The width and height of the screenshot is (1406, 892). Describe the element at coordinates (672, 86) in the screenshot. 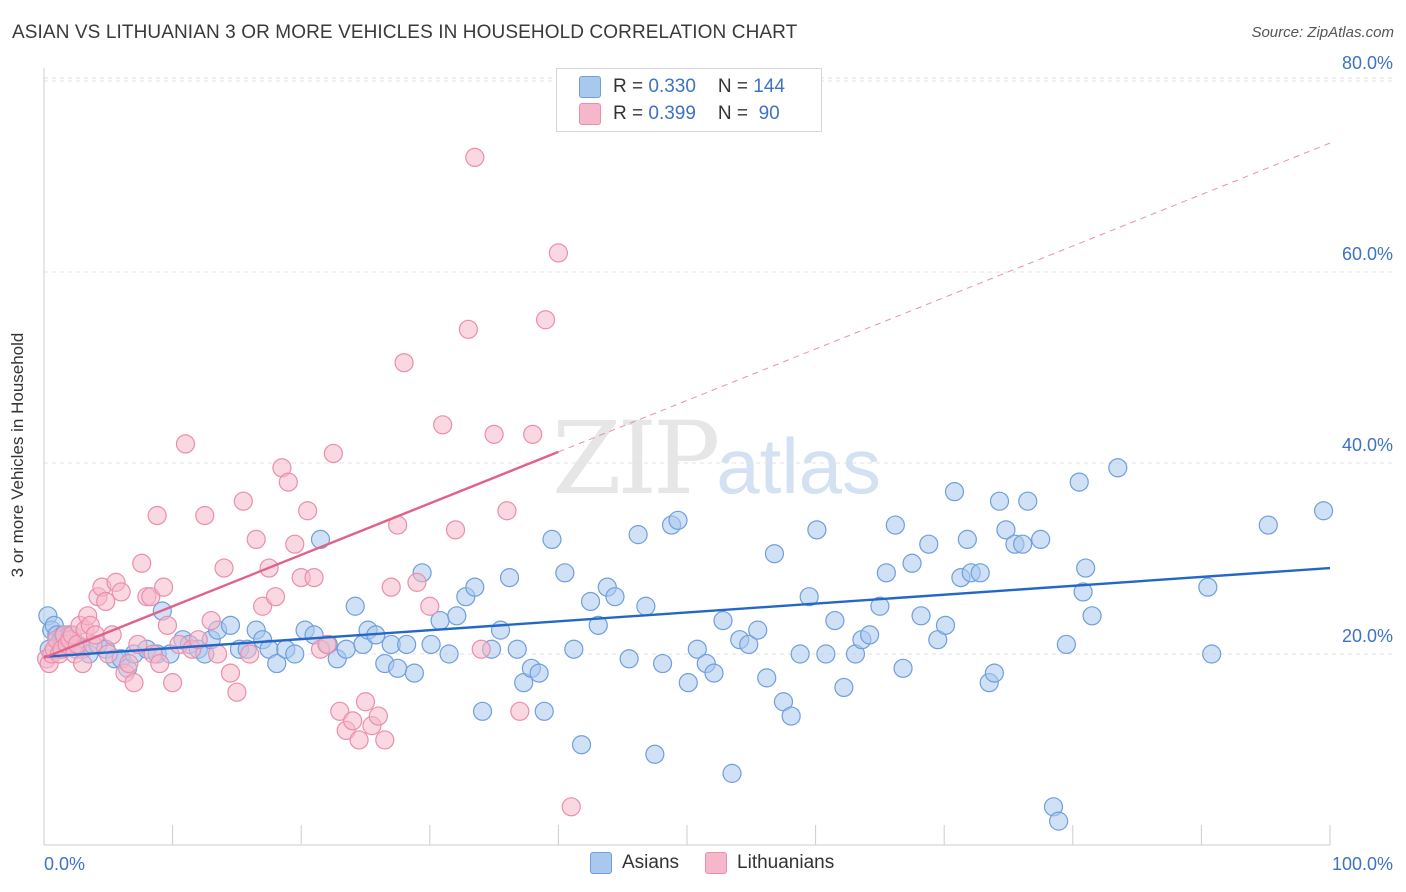

I see `legend-r-value: 0.330` at that location.